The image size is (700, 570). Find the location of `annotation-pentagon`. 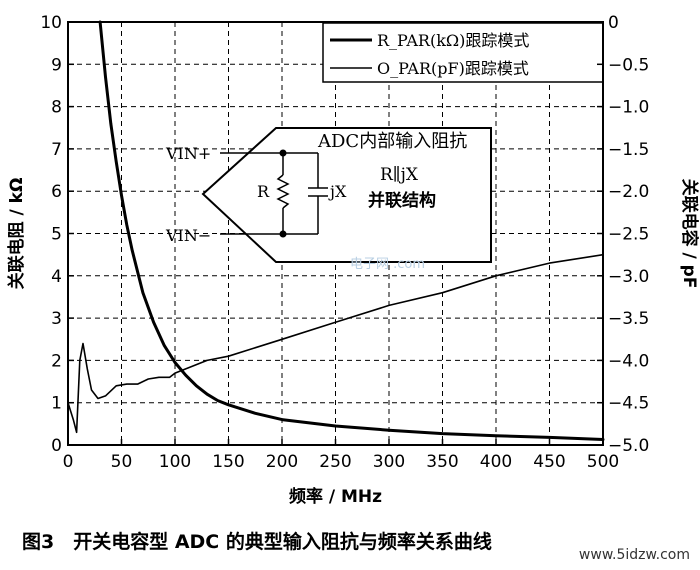

annotation-pentagon is located at coordinates (346, 195).